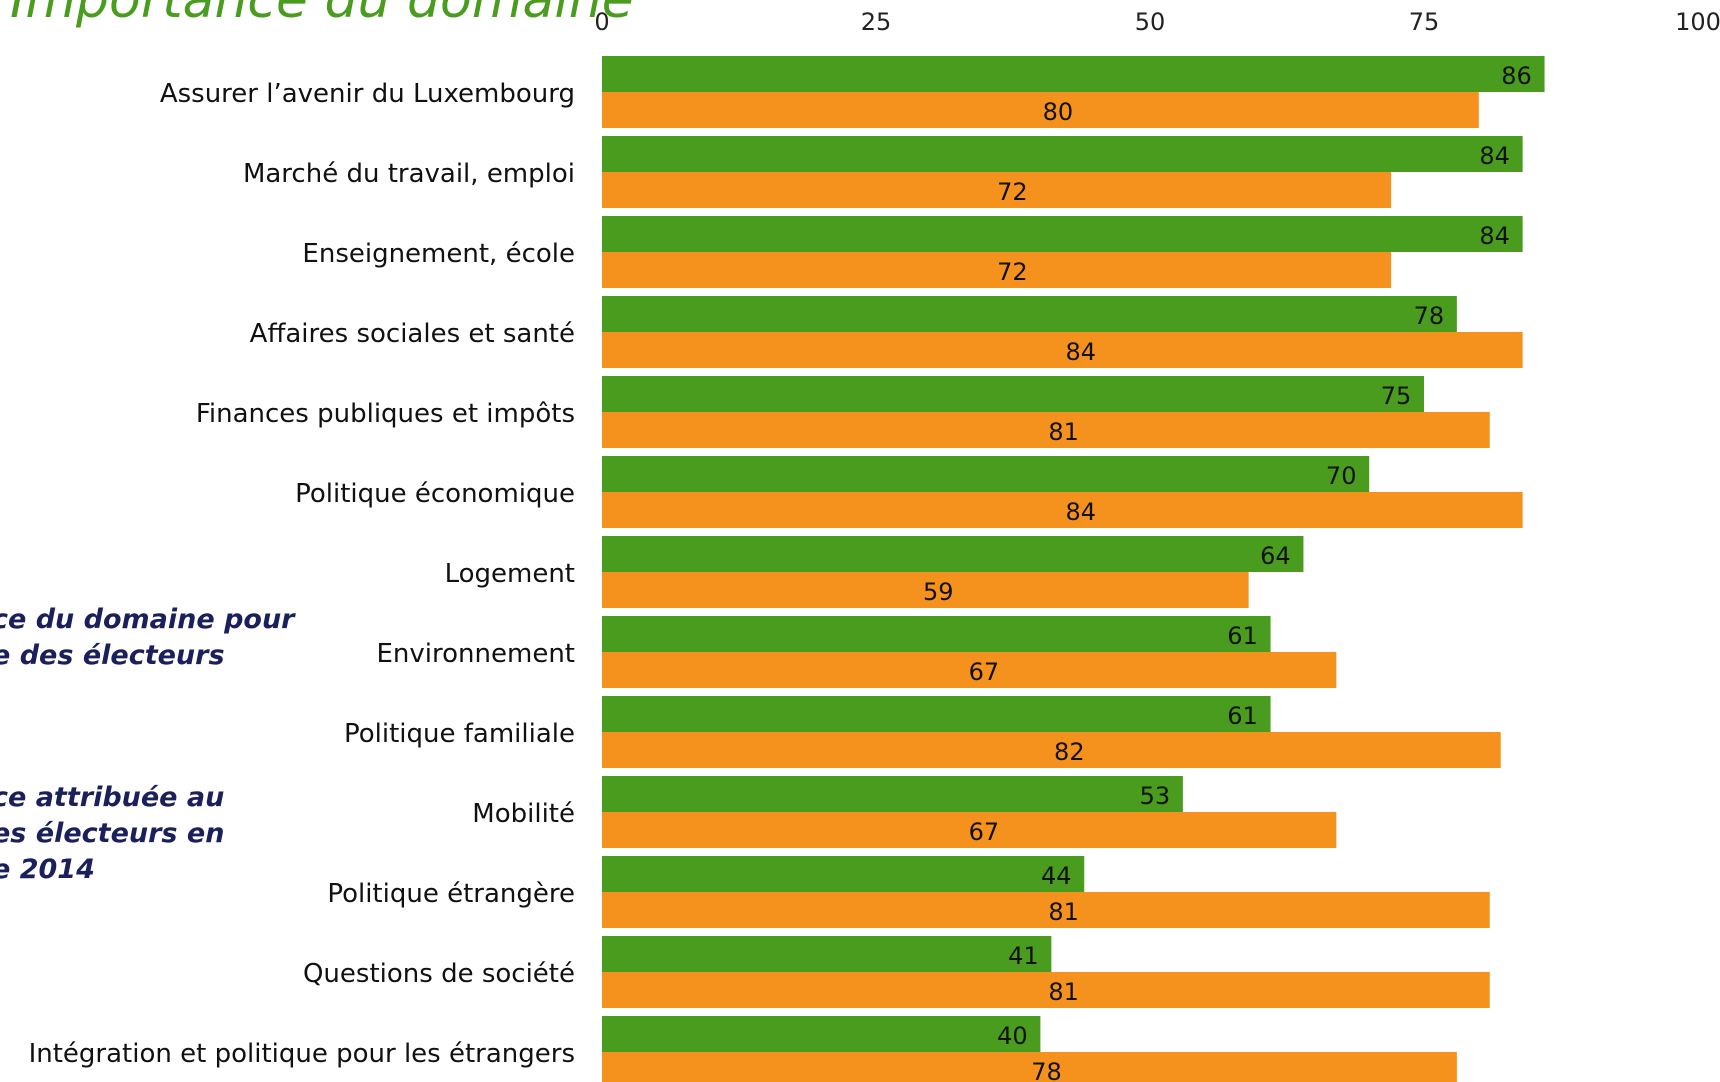  I want to click on category-label: Affaires sociales et santé, so click(412, 334).